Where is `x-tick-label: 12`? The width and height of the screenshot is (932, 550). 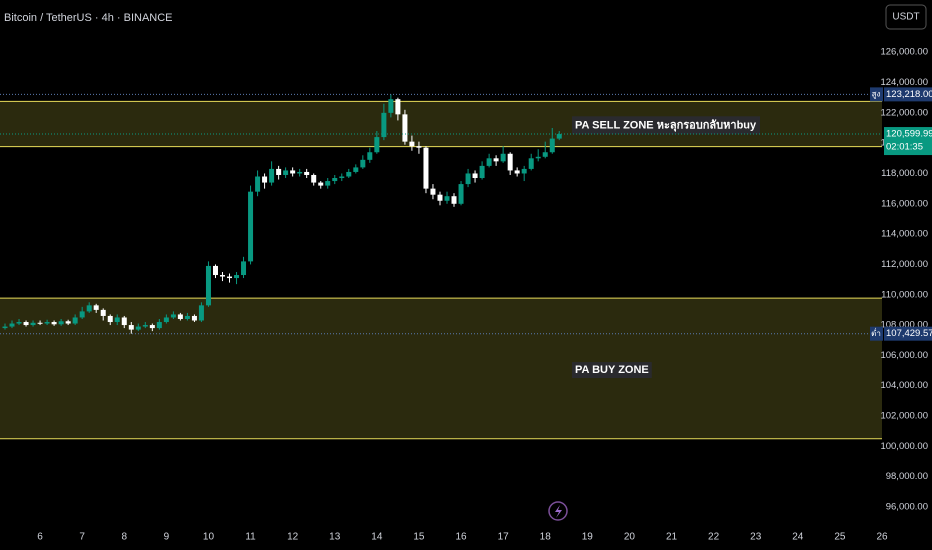
x-tick-label: 12 is located at coordinates (293, 537).